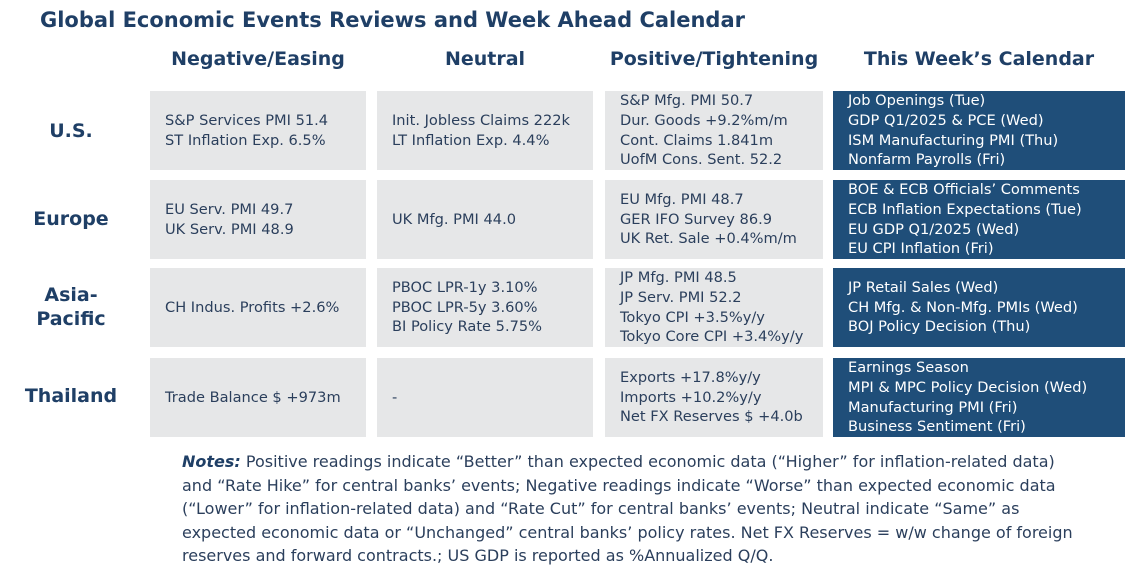 This screenshot has width=1132, height=575. I want to click on indicator-reading: PBOC LPR-5y 3.60%, so click(465, 307).